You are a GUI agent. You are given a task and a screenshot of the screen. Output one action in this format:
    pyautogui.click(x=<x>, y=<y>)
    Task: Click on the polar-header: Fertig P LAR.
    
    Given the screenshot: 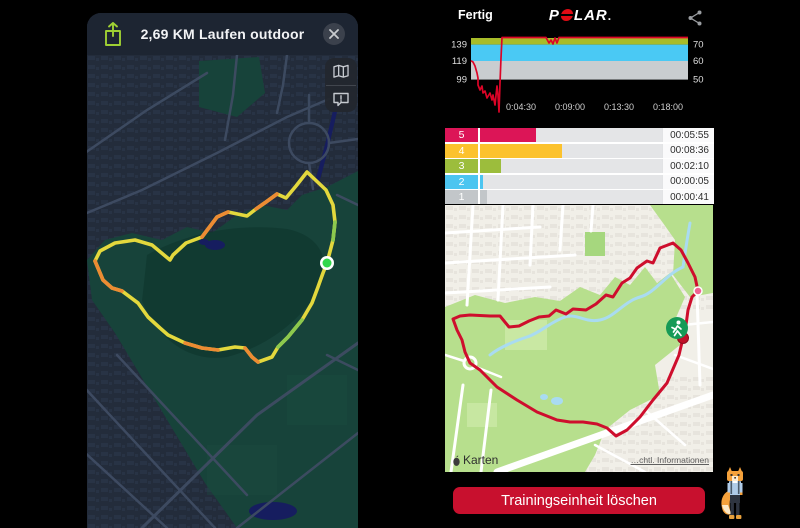 What is the action you would take?
    pyautogui.click(x=580, y=16)
    